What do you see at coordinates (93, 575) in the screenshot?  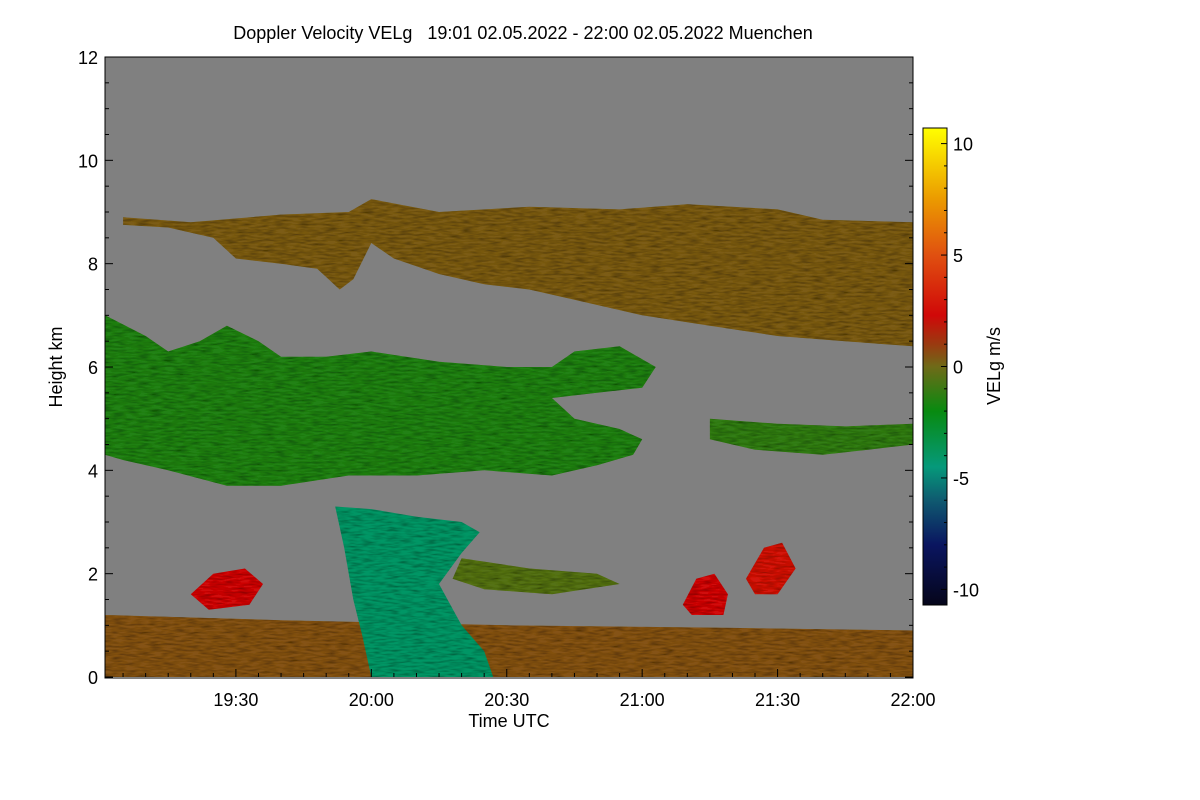 I see `y-tick-label: 2` at bounding box center [93, 575].